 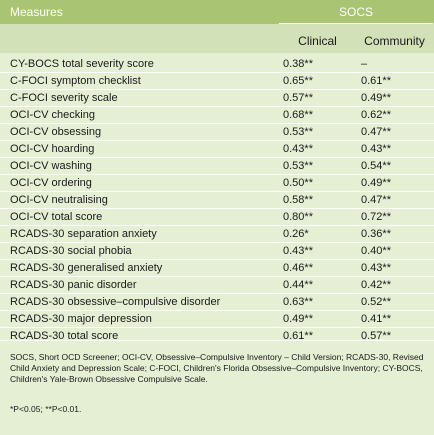 What do you see at coordinates (376, 217) in the screenshot?
I see `cell-community: 0.72**` at bounding box center [376, 217].